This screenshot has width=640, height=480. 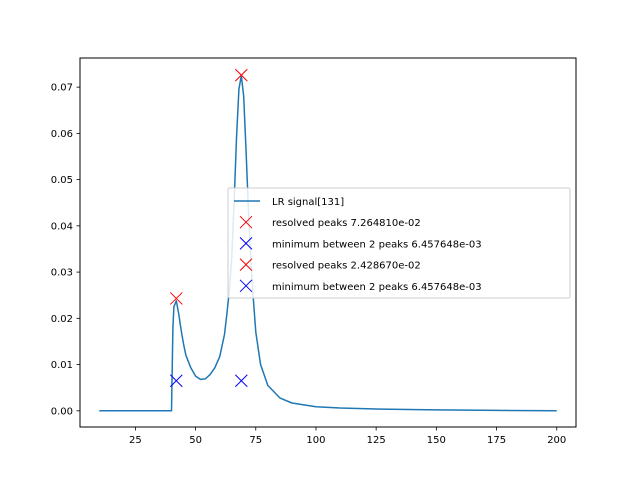 What do you see at coordinates (346, 223) in the screenshot?
I see `legend-label: resolved peaks 7.264810e-02` at bounding box center [346, 223].